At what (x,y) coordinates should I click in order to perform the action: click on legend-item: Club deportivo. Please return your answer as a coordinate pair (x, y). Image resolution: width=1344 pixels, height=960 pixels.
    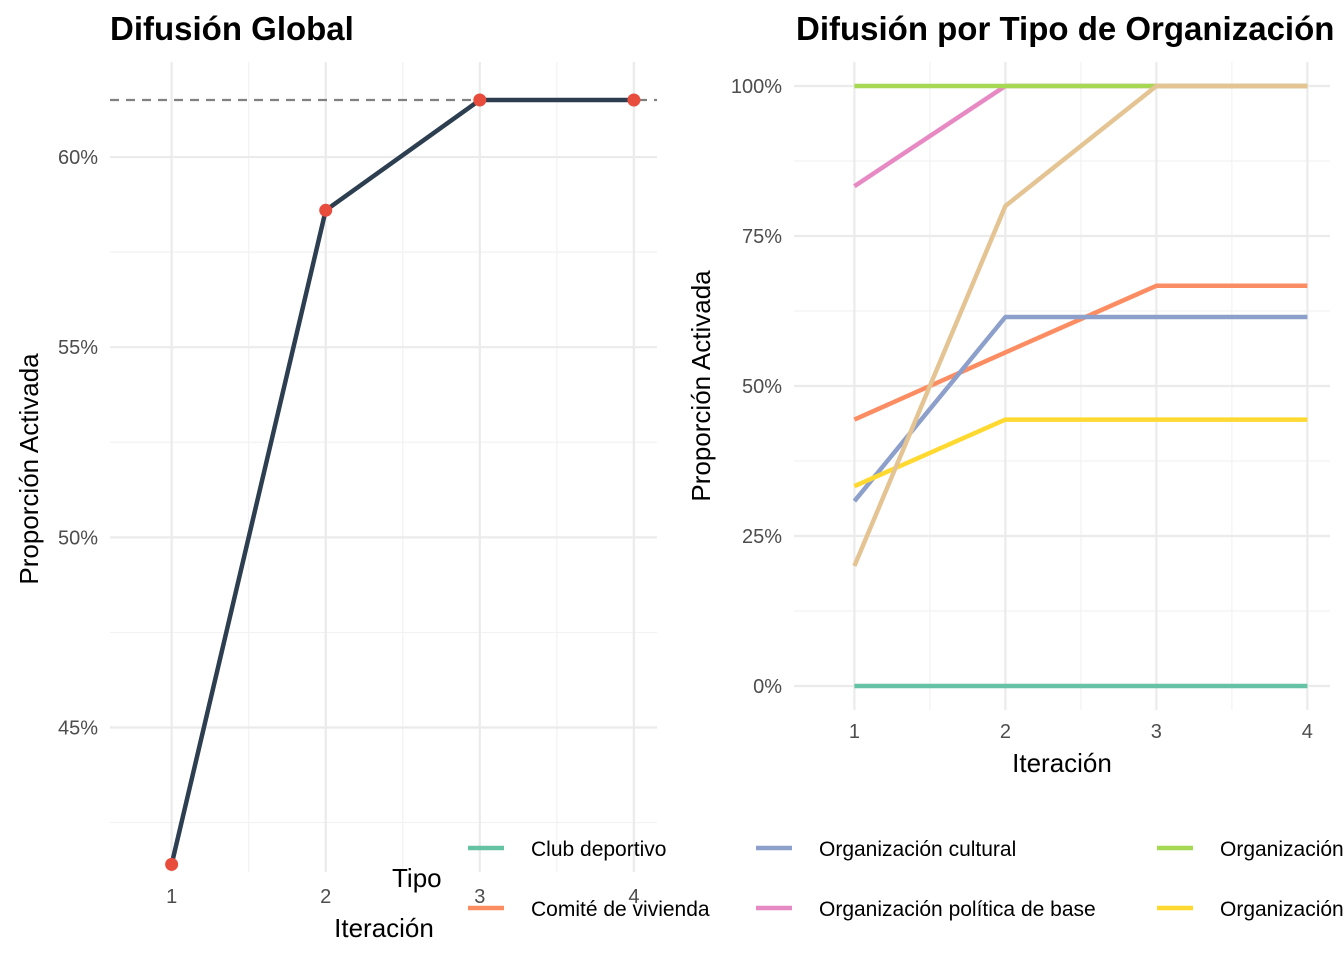
    Looking at the image, I should click on (567, 849).